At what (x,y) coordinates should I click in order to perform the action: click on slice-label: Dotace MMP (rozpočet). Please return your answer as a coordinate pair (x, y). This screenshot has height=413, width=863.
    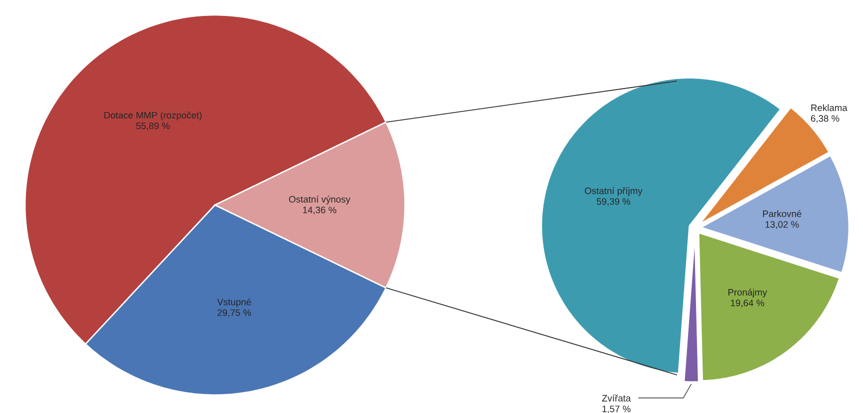
    Looking at the image, I should click on (153, 116).